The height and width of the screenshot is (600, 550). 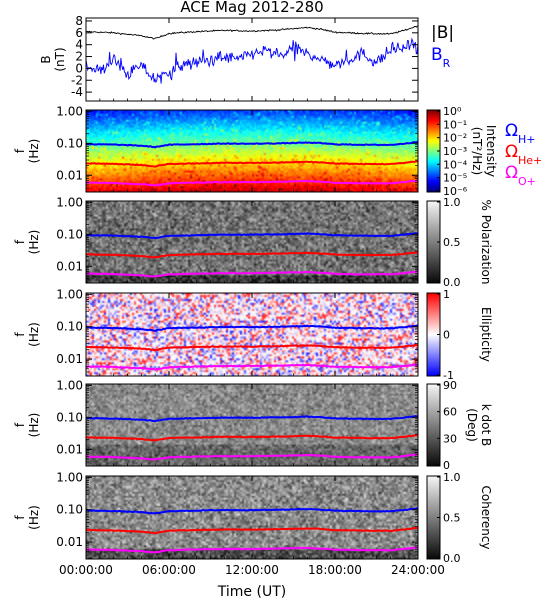 I want to click on colorbar-label: % Polarization, so click(x=486, y=242).